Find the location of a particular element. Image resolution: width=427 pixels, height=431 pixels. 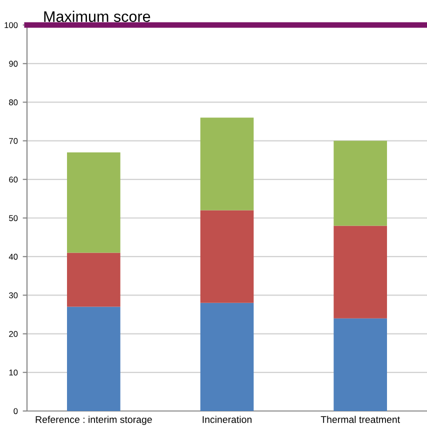

y-tick-label: 0 is located at coordinates (16, 411).